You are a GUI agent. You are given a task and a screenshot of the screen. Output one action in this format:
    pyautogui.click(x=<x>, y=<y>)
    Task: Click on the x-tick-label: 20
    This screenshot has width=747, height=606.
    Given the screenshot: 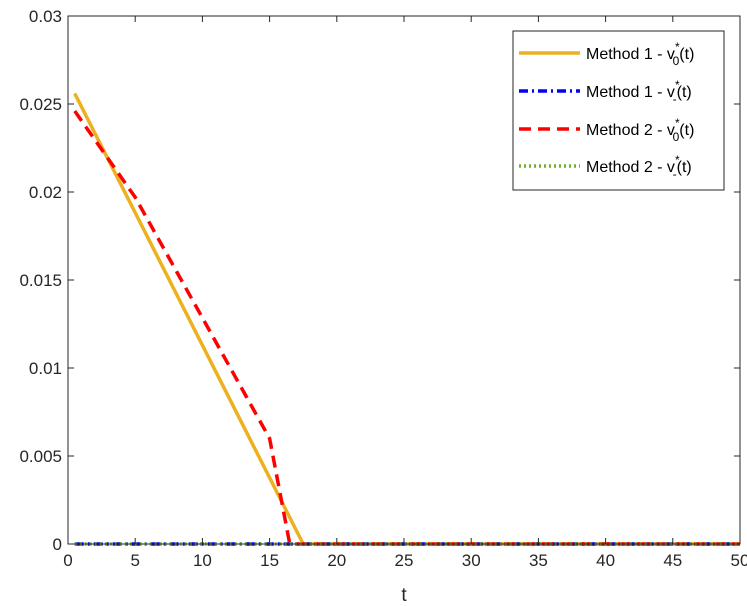 What is the action you would take?
    pyautogui.click(x=336, y=560)
    